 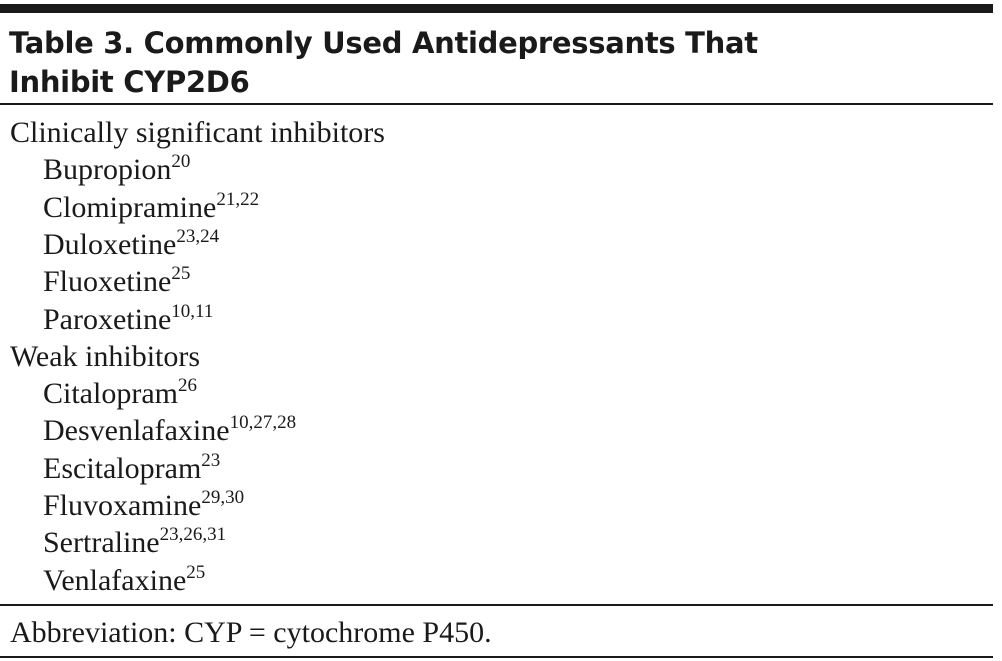 I want to click on drug-name: Citalopram, so click(x=110, y=394).